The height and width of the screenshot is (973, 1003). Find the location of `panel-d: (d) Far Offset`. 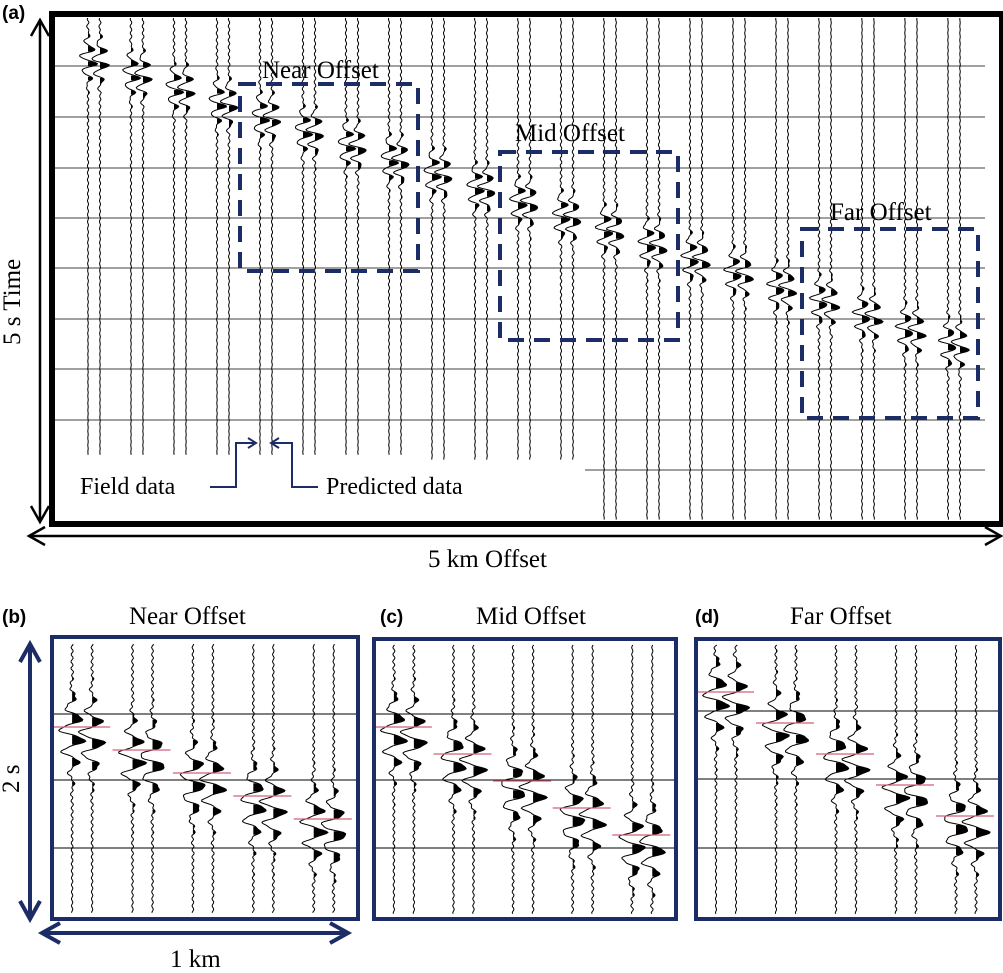

panel-d: (d) Far Offset is located at coordinates (848, 762).